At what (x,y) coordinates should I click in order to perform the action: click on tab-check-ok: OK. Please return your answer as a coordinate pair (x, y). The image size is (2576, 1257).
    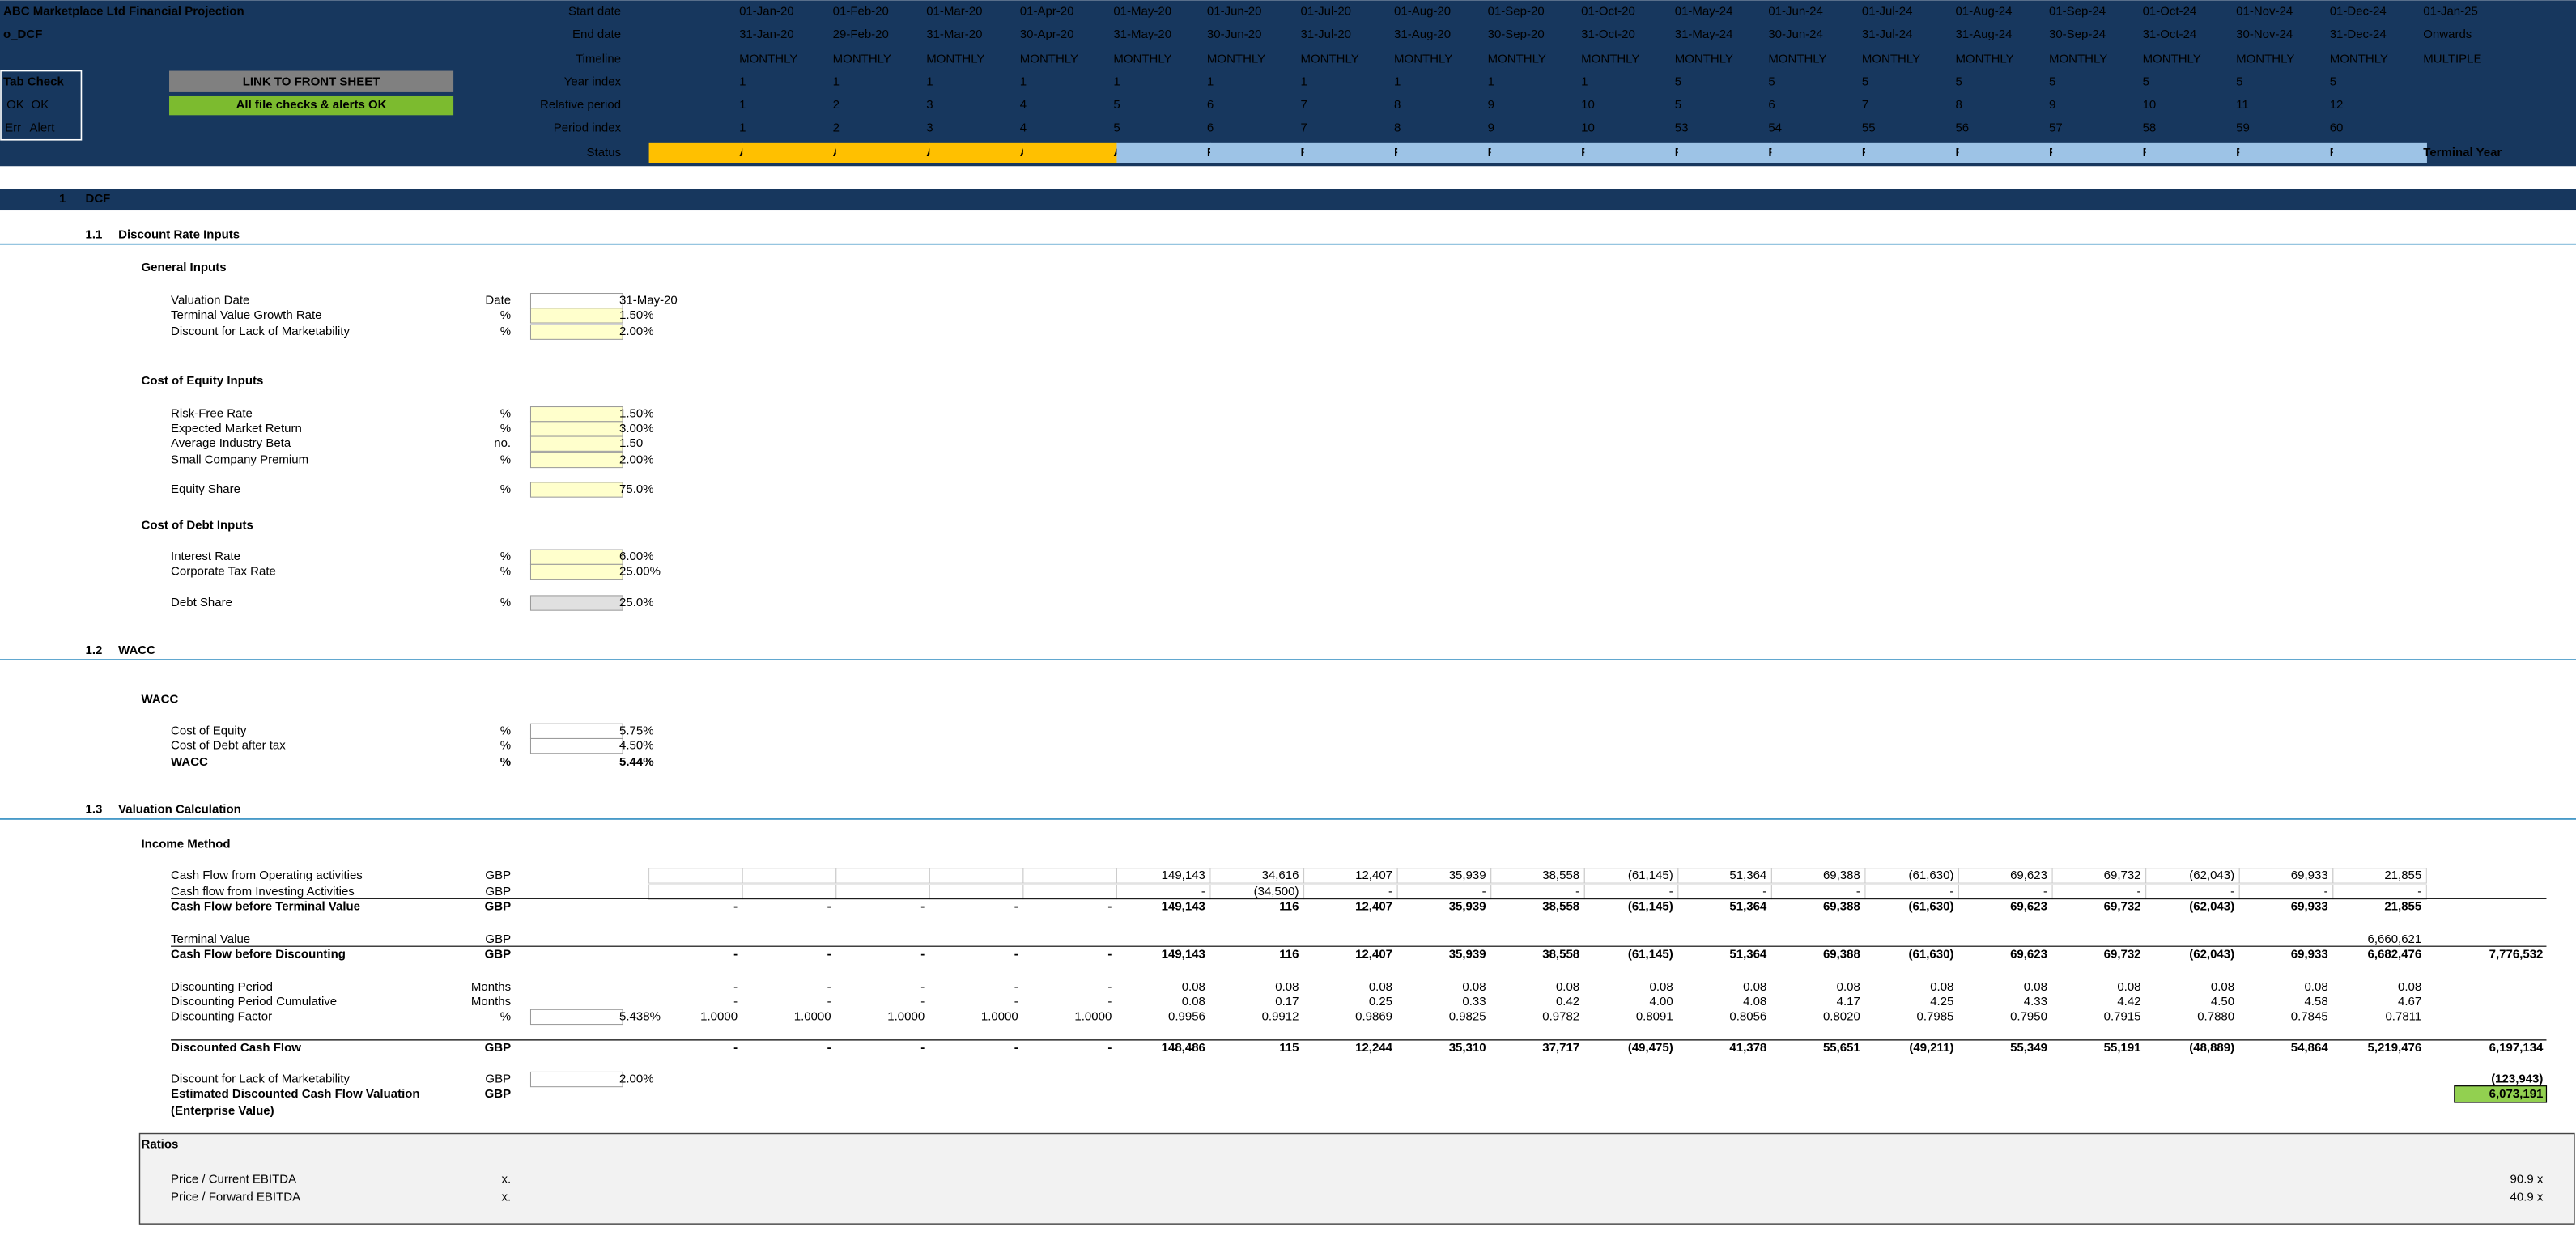
    Looking at the image, I should click on (15, 105).